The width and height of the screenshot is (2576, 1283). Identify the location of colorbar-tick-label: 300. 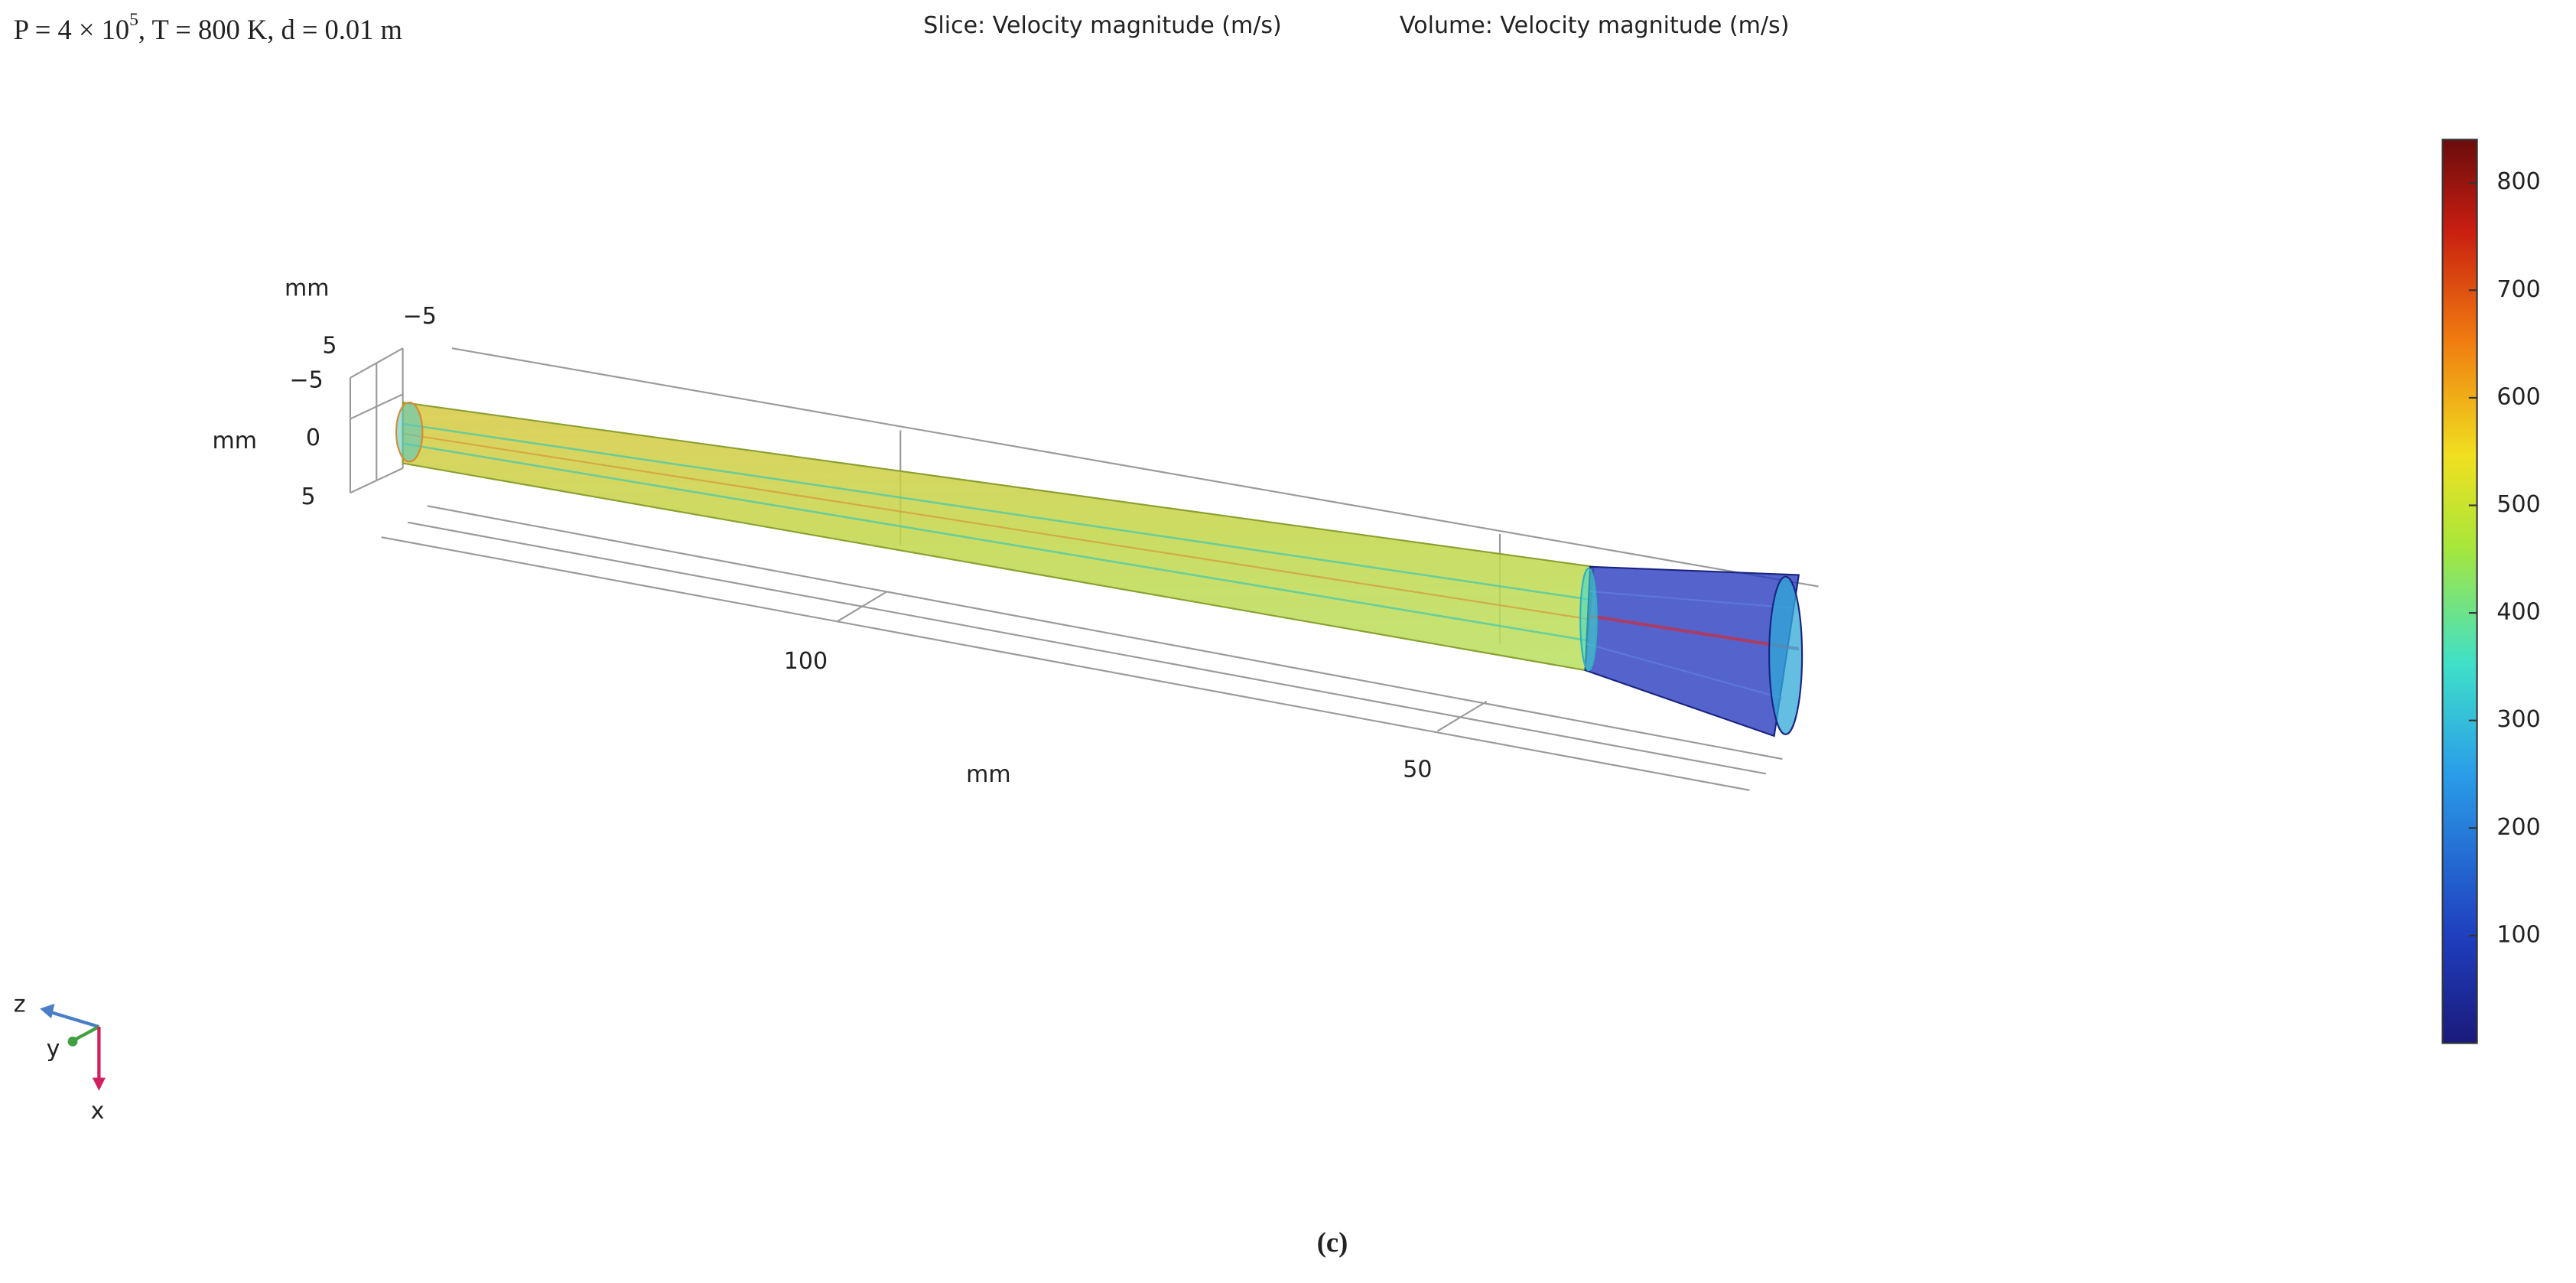
(2518, 720).